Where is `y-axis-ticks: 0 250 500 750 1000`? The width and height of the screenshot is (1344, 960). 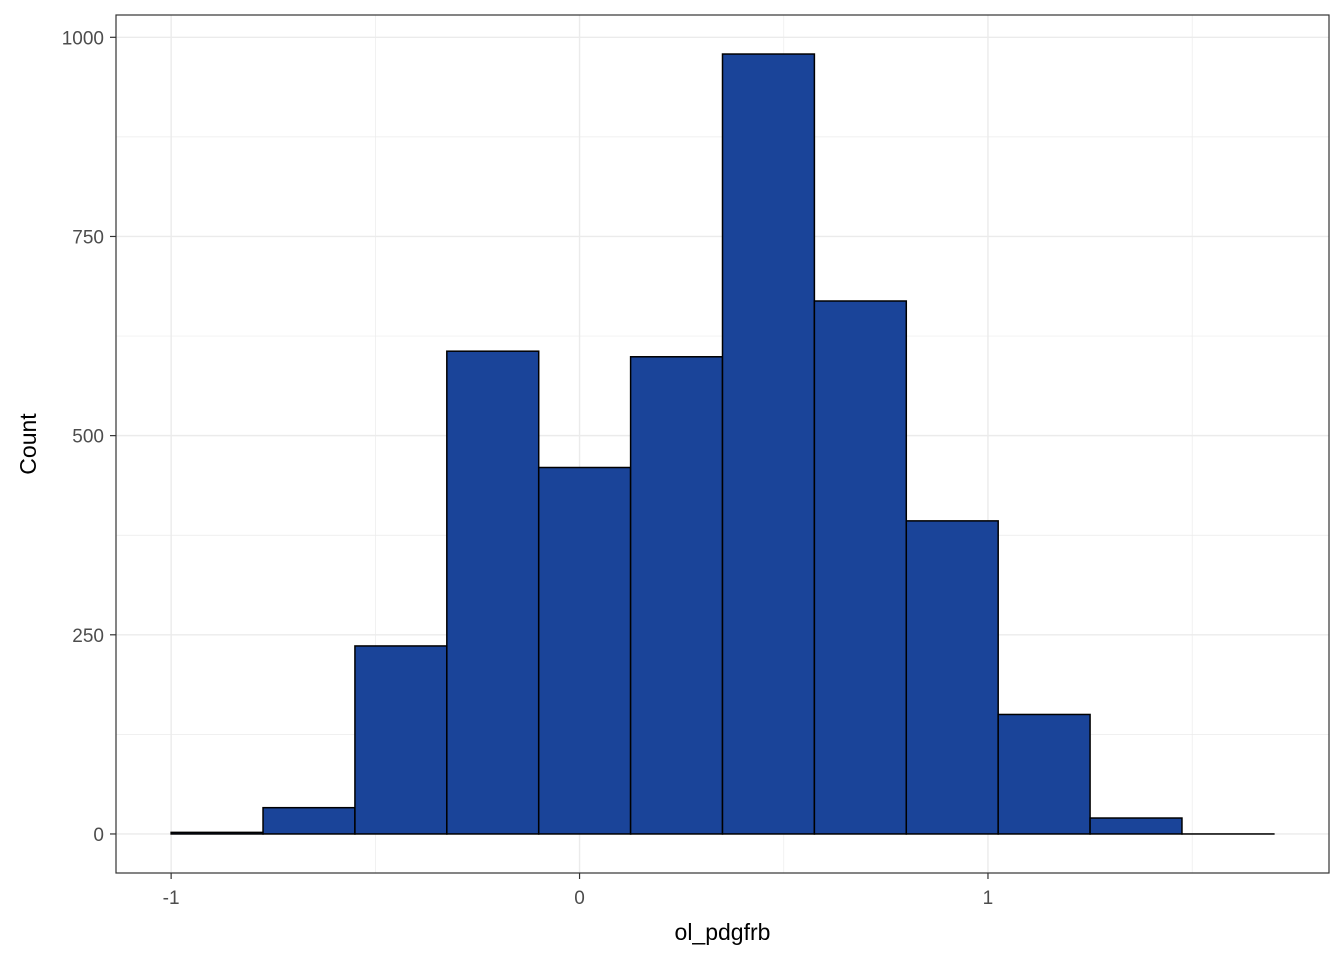
y-axis-ticks: 0 250 500 750 1000 is located at coordinates (89, 437).